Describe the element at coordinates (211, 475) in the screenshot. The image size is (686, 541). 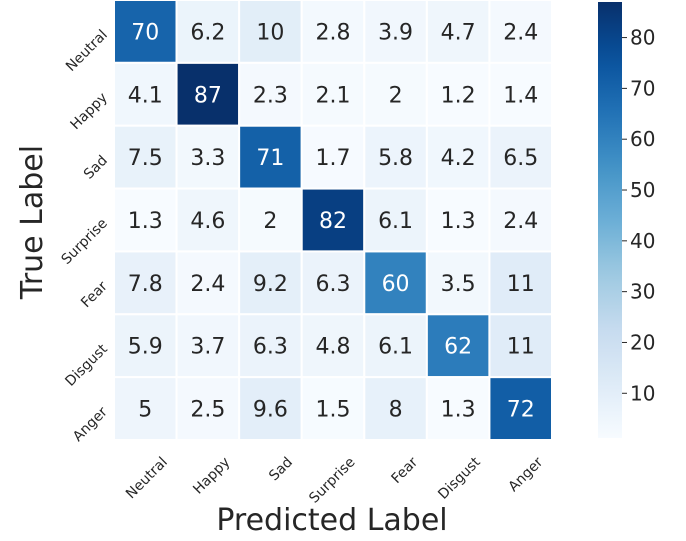
I see `x-tick-label: Happy` at that location.